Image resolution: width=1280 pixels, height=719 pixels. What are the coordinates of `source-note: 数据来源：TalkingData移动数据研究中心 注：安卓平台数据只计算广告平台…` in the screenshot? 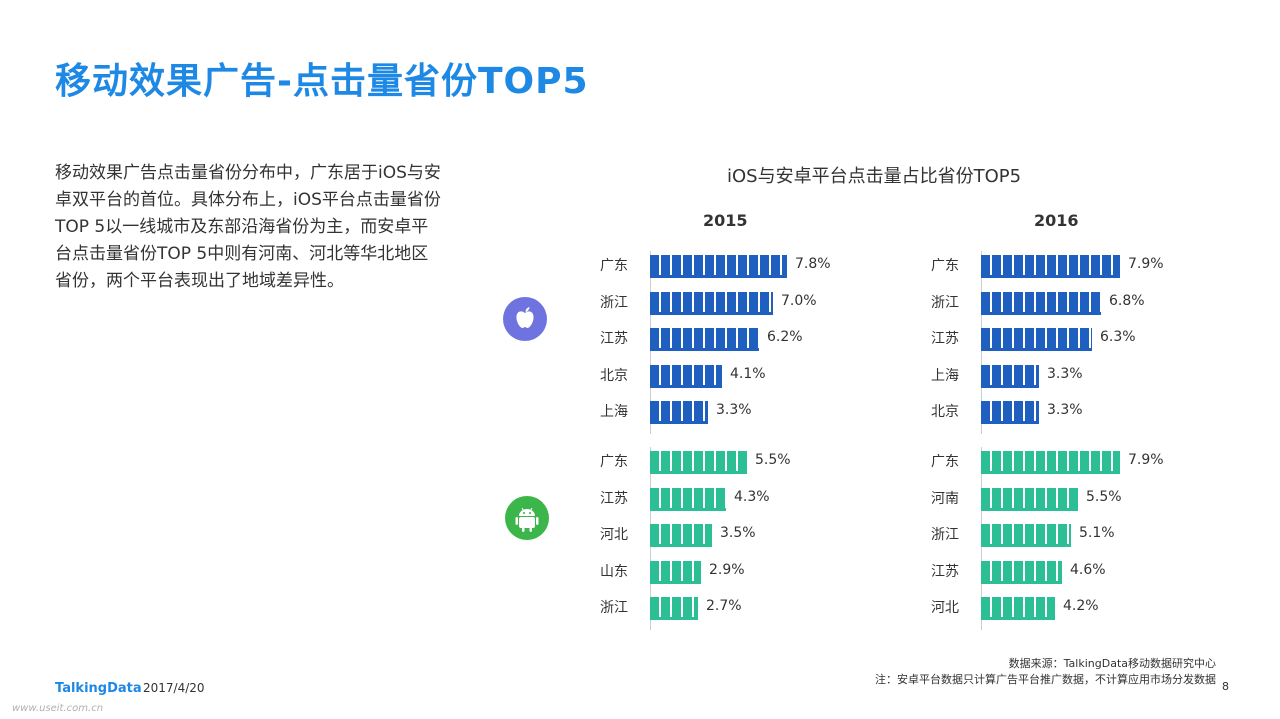 It's located at (1045, 672).